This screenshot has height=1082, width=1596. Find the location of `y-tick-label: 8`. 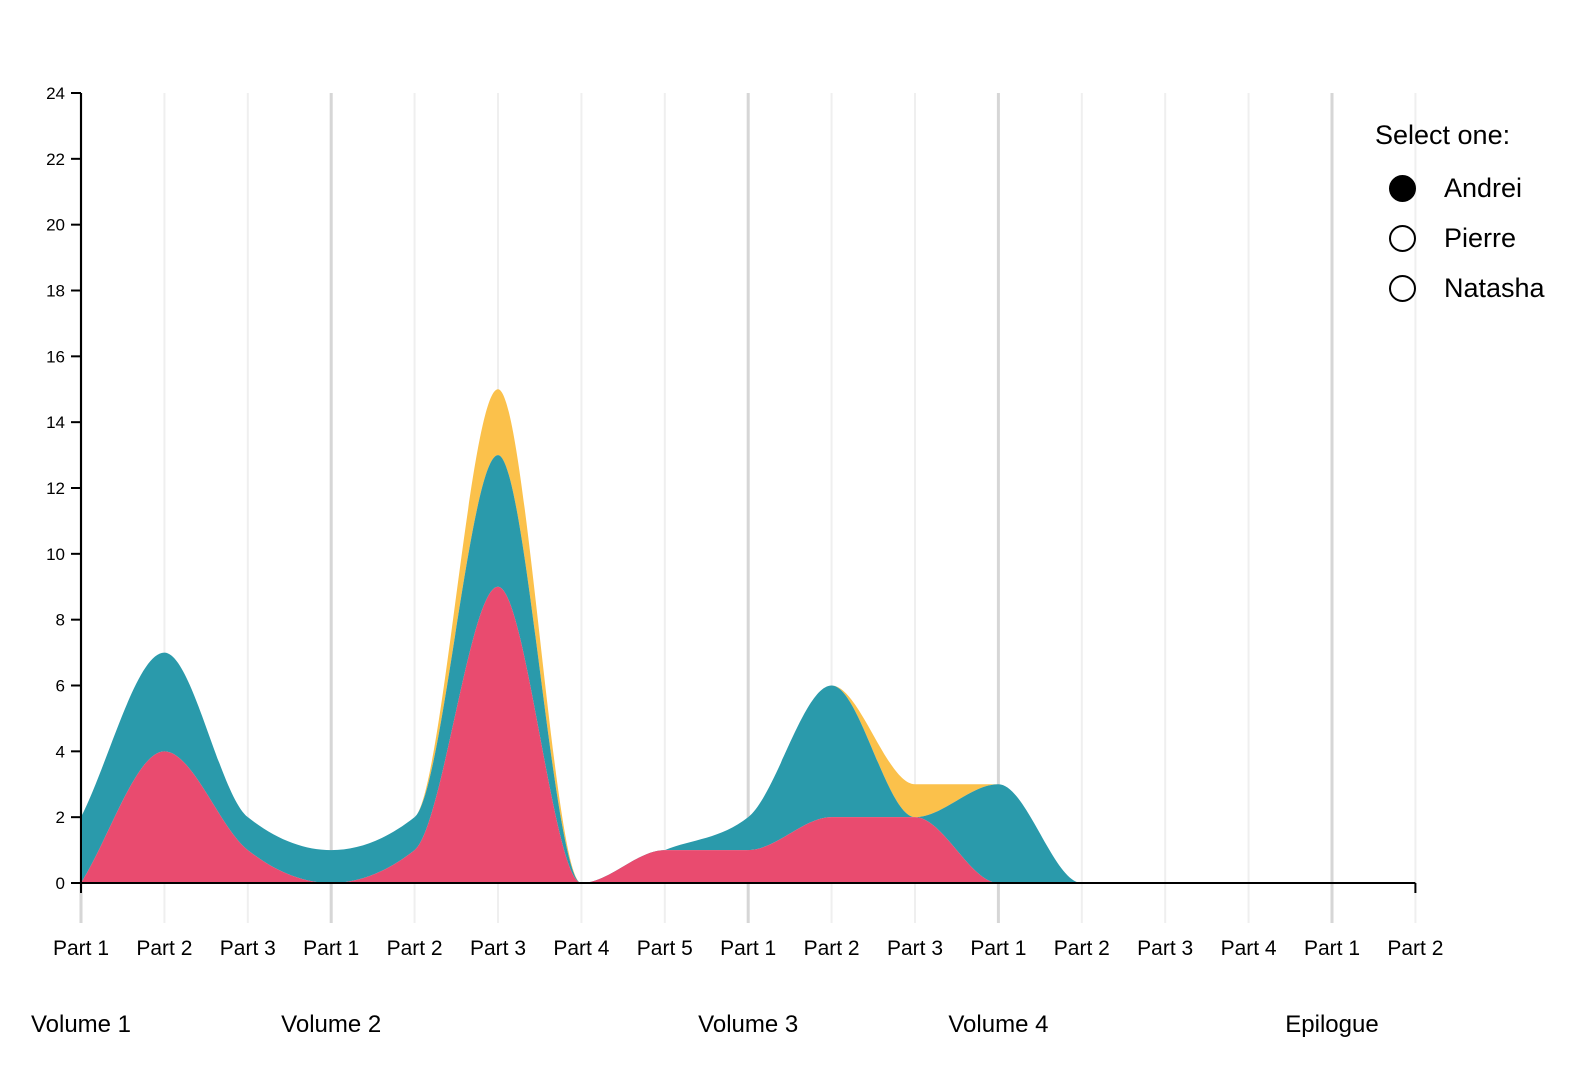

y-tick-label: 8 is located at coordinates (60, 620).